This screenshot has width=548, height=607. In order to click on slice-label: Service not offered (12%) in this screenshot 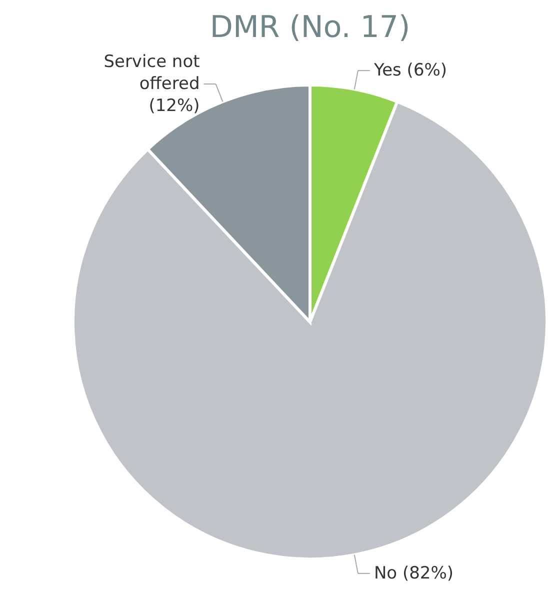, I will do `click(152, 84)`.